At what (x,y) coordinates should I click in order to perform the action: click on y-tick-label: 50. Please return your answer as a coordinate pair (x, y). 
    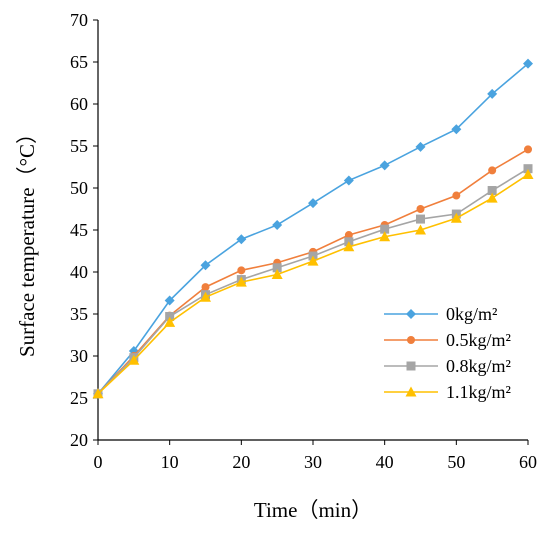
    Looking at the image, I should click on (79, 188).